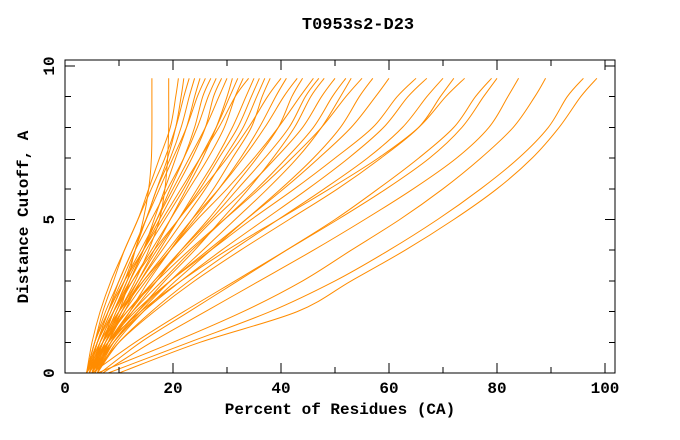  Describe the element at coordinates (388, 389) in the screenshot. I see `x-tick-label: 60` at that location.